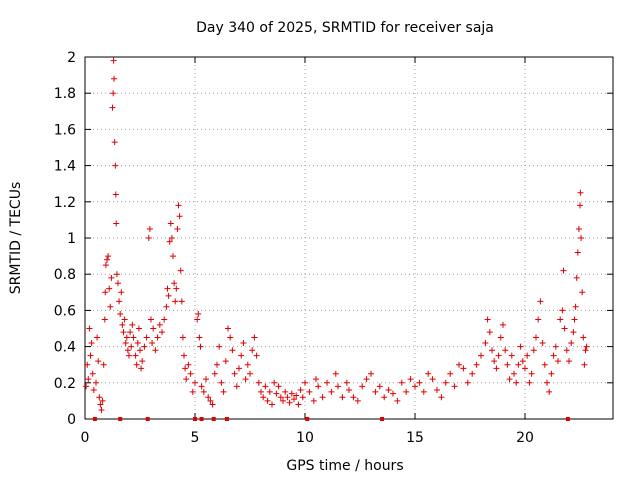  Describe the element at coordinates (65, 348) in the screenshot. I see `y-tick-label: 0.4` at that location.